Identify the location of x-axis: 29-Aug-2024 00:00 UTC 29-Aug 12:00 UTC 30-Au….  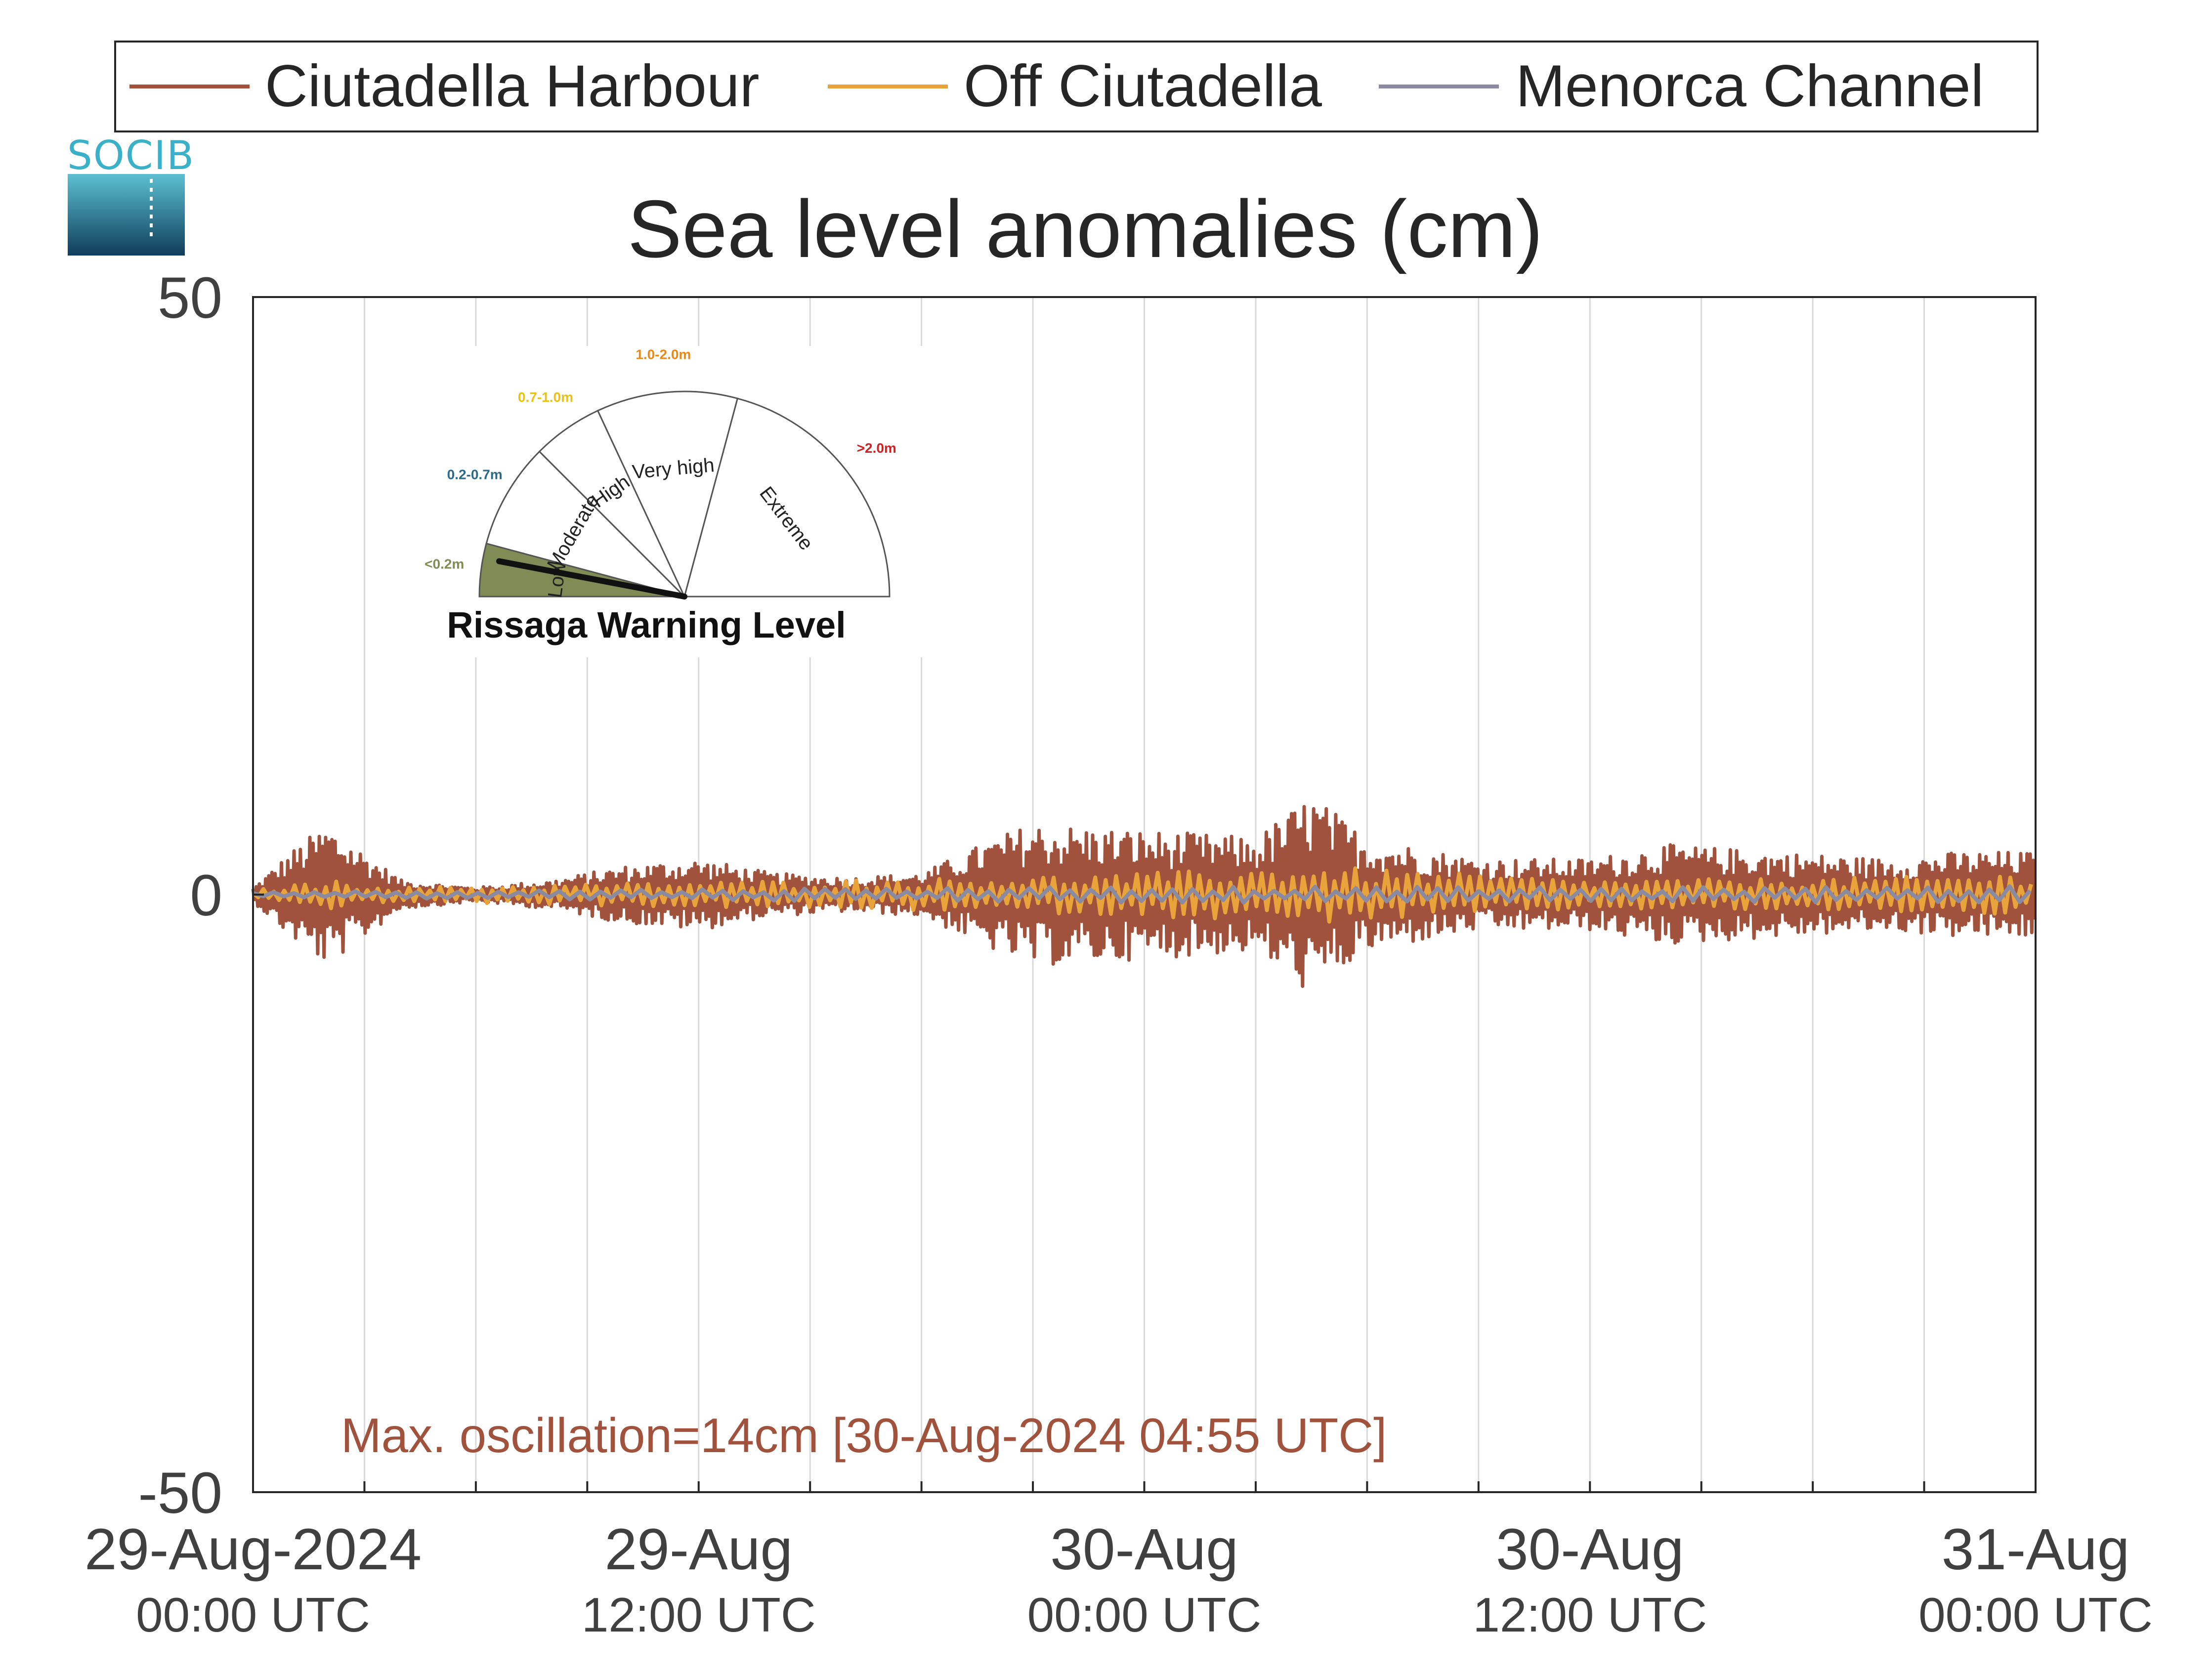
(1119, 1561).